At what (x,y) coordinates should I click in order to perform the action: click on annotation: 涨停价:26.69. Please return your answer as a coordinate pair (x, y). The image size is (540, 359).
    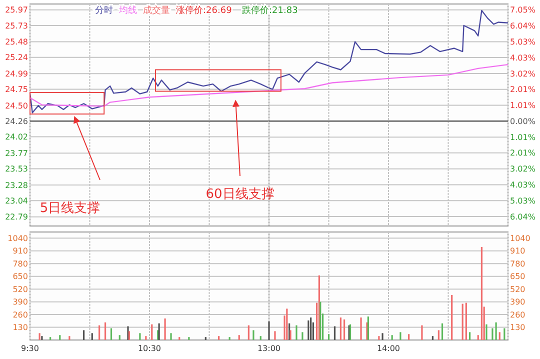
    Looking at the image, I should click on (204, 10).